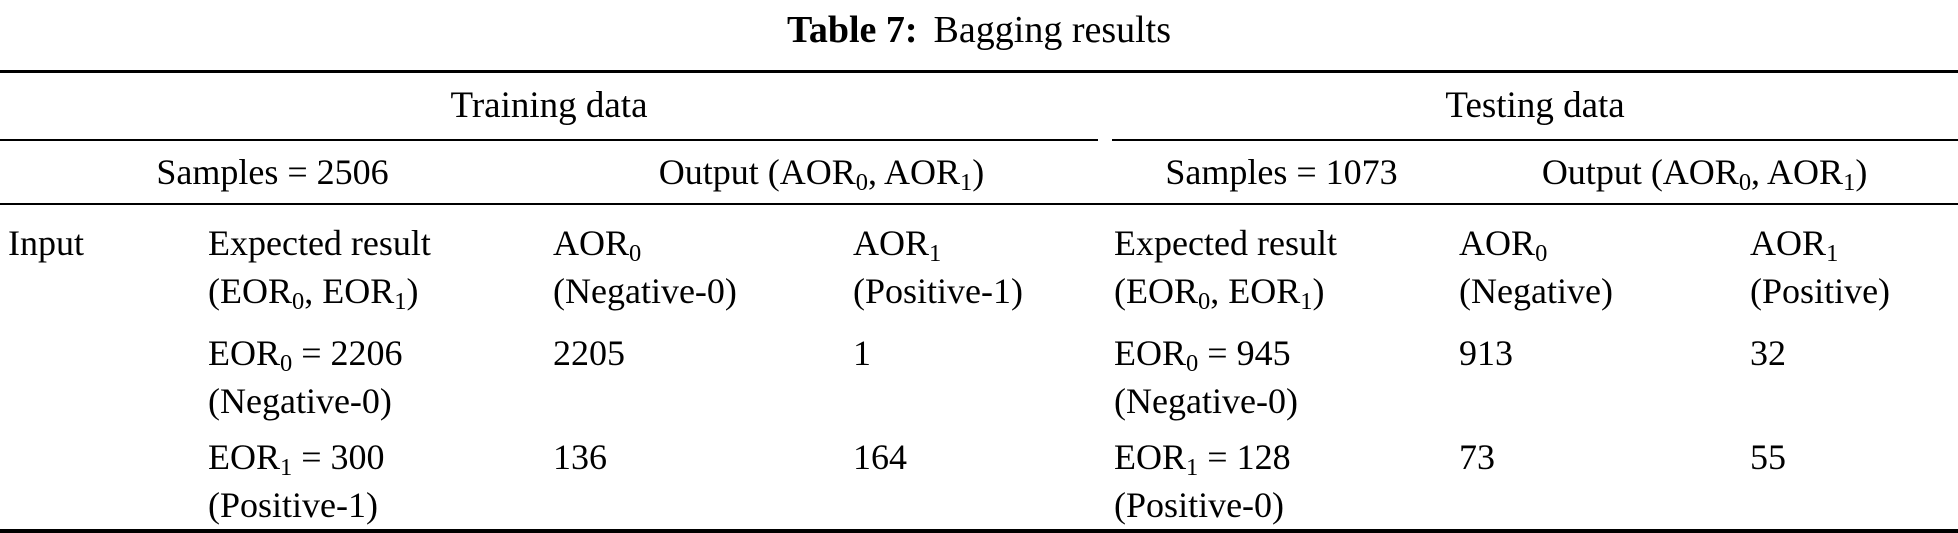 This screenshot has width=1958, height=533. I want to click on training-group-header: Training data, so click(549, 105).